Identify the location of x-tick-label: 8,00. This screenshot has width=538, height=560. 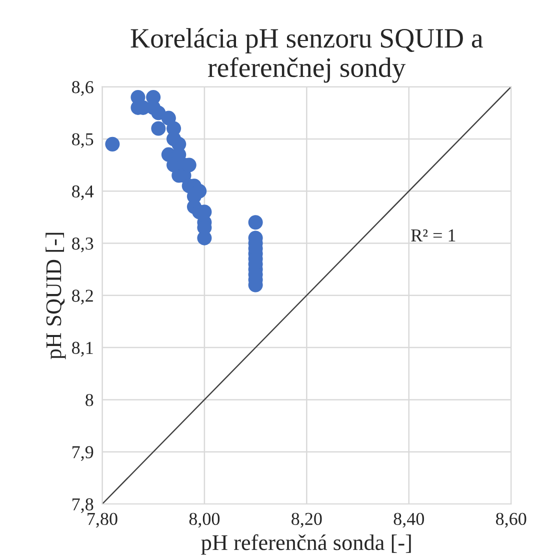
(204, 520).